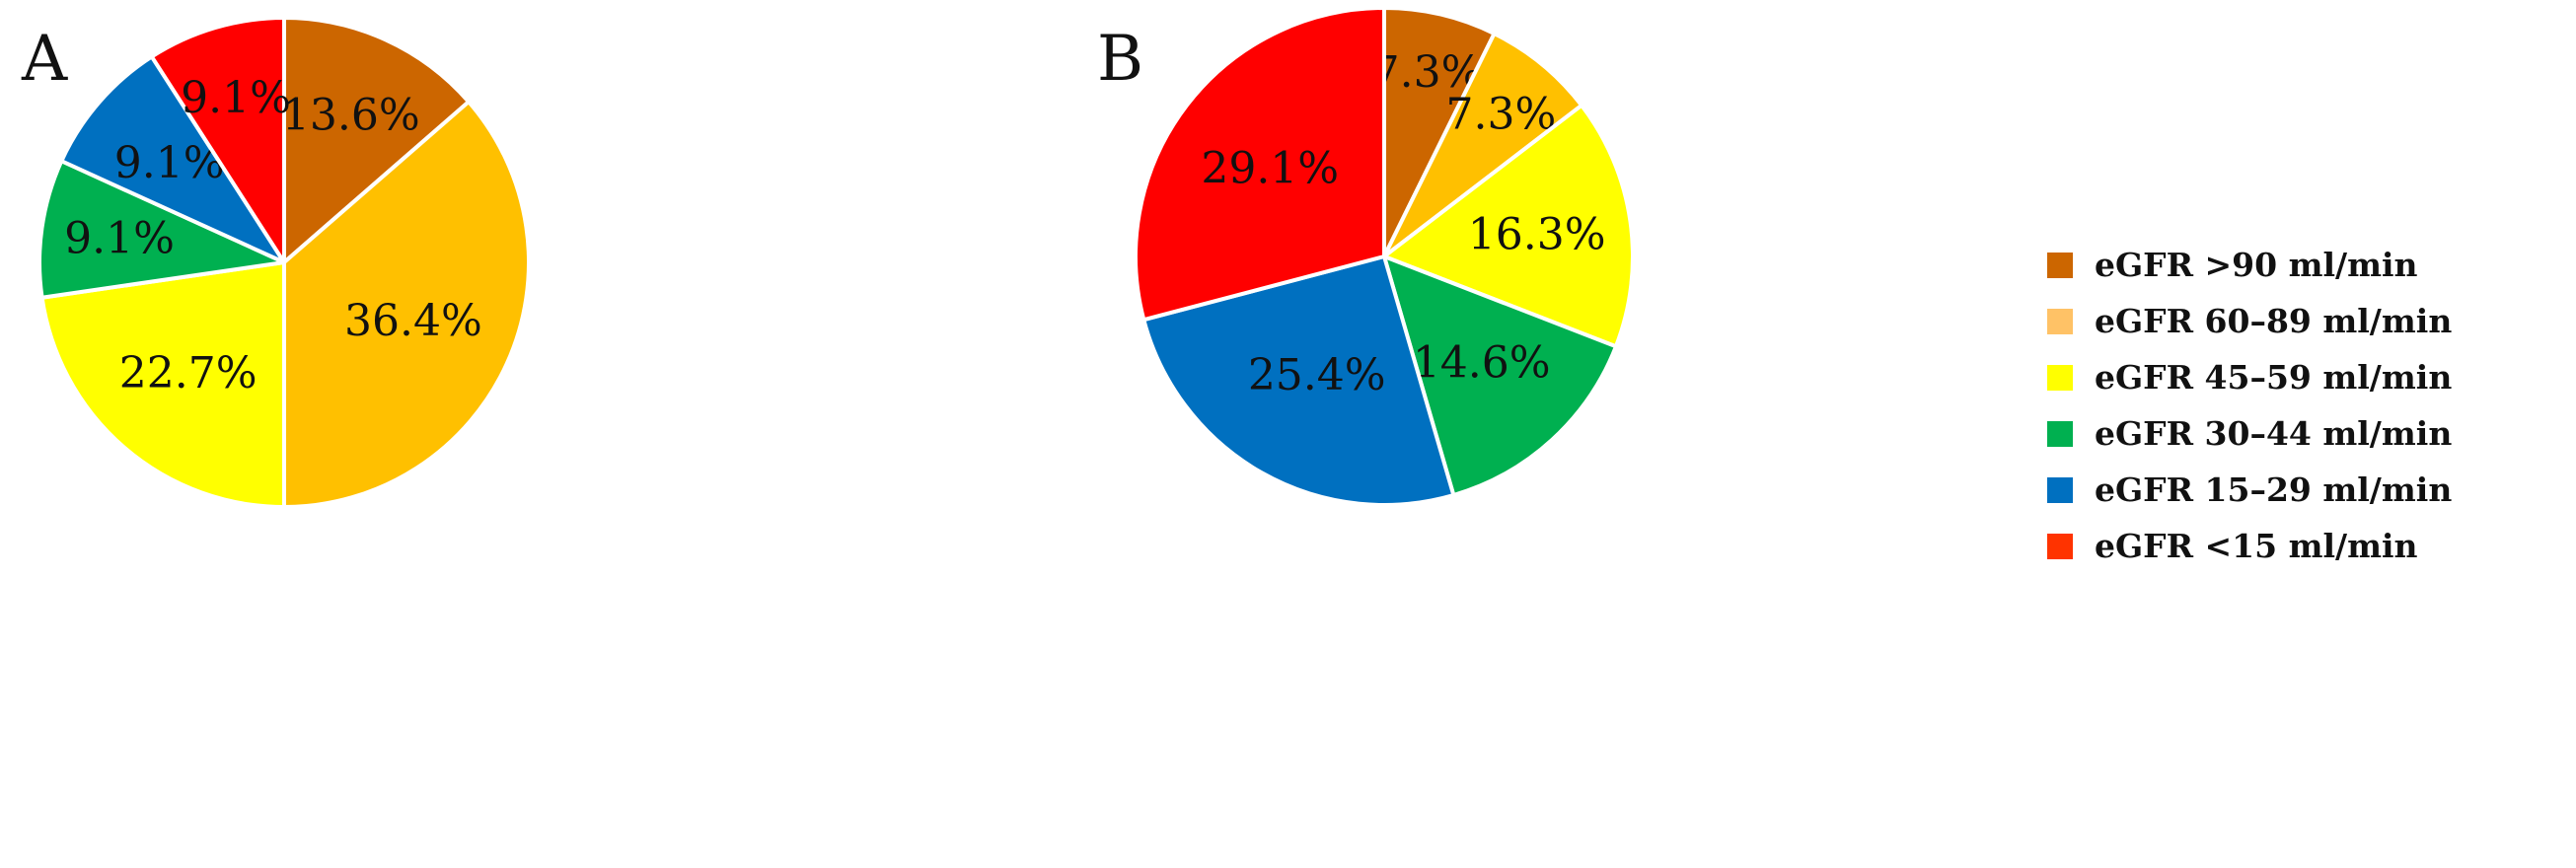 This screenshot has height=868, width=2576. Describe the element at coordinates (1317, 375) in the screenshot. I see `slice-data-label: 25.4%` at that location.